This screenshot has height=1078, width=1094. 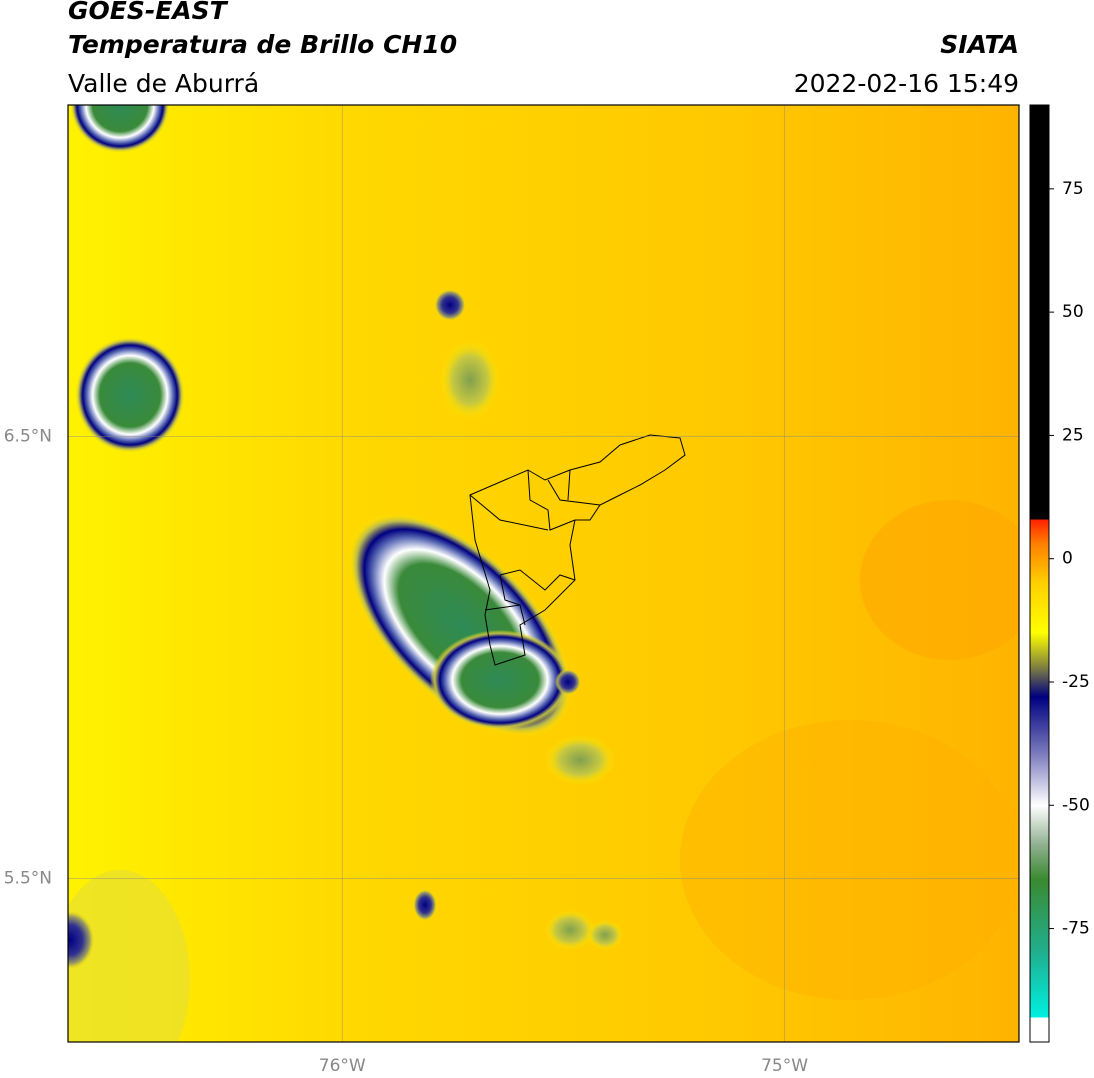 What do you see at coordinates (979, 44) in the screenshot?
I see `source: SIATA` at bounding box center [979, 44].